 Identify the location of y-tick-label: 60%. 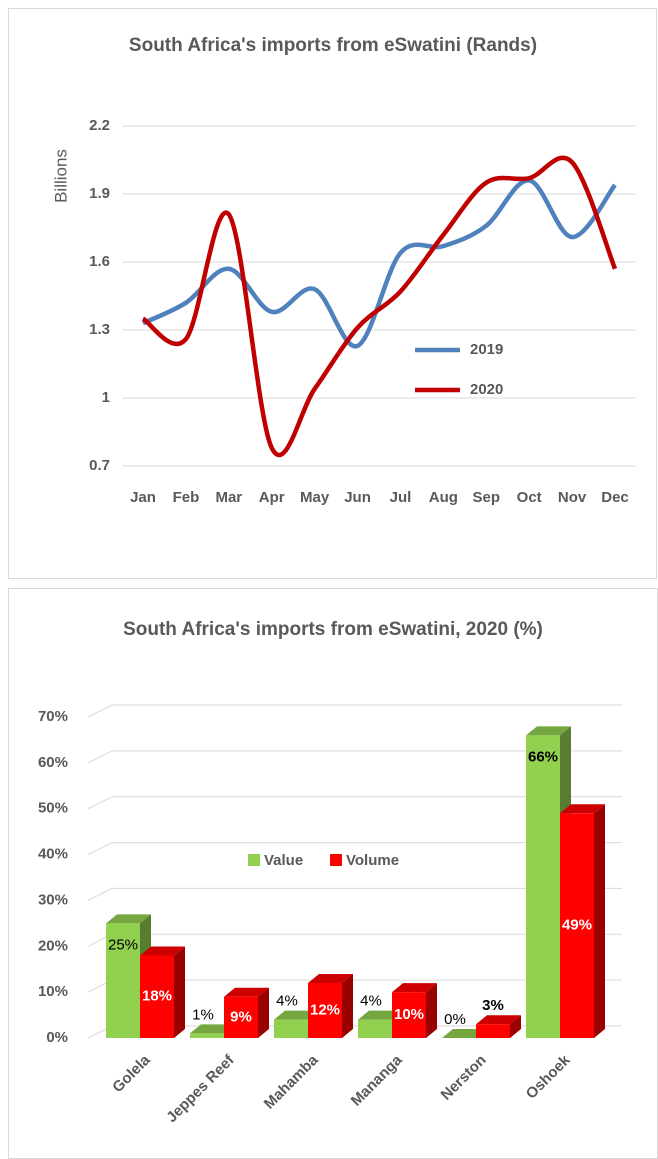
(53, 762).